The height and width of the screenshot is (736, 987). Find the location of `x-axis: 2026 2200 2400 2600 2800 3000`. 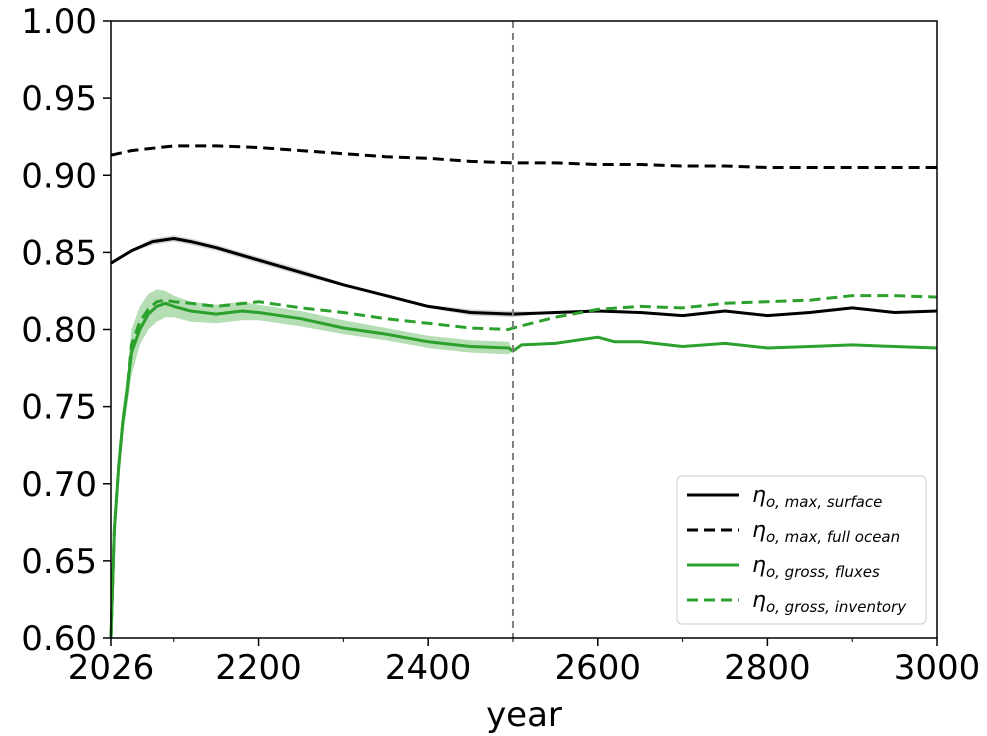

x-axis: 2026 2200 2400 2600 2800 3000 is located at coordinates (524, 663).